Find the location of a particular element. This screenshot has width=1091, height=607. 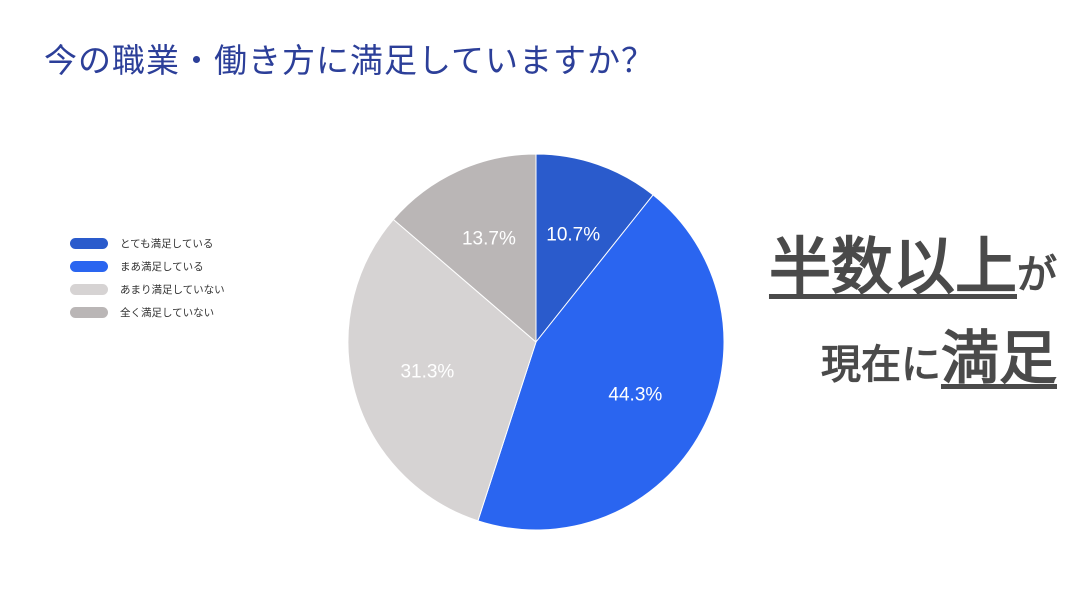

slice-label: 10.7% is located at coordinates (573, 235).